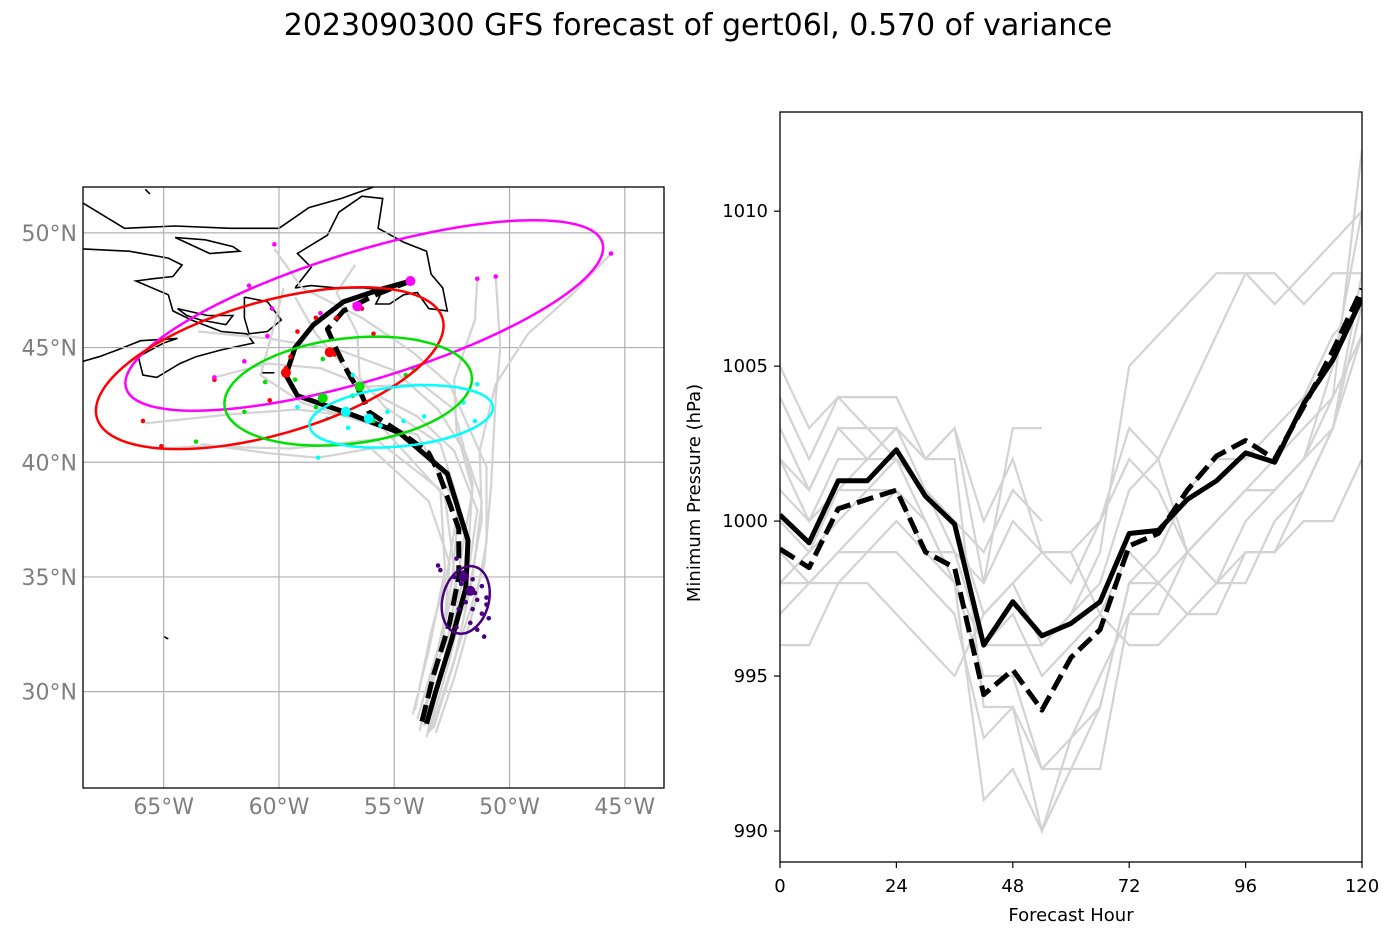 The image size is (1396, 941). I want to click on map-lat-tick-label: 30°N, so click(49, 693).